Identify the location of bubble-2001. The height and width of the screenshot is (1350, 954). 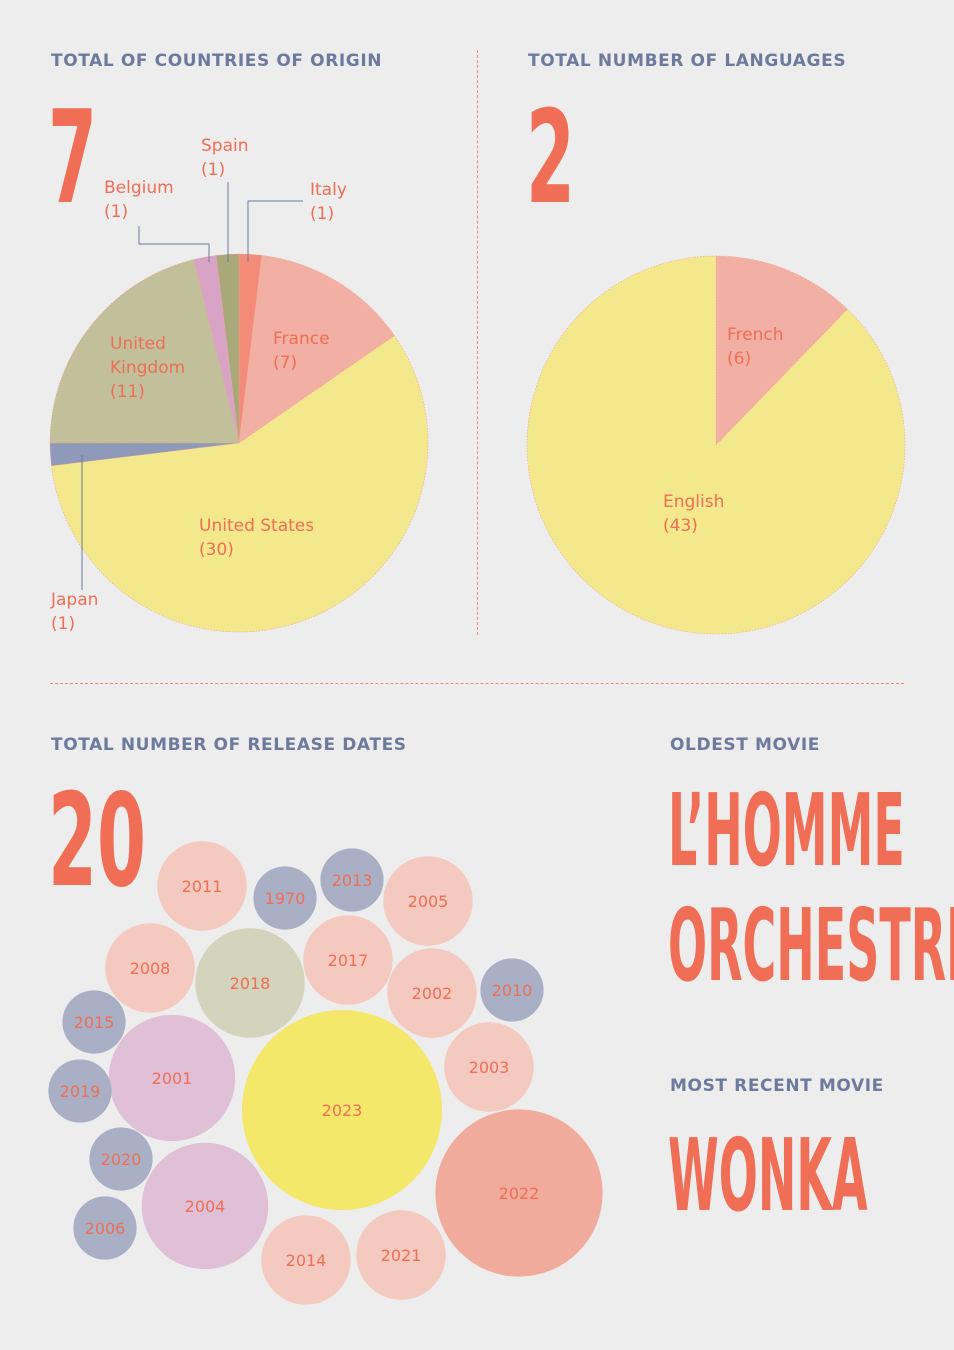
(172, 1078).